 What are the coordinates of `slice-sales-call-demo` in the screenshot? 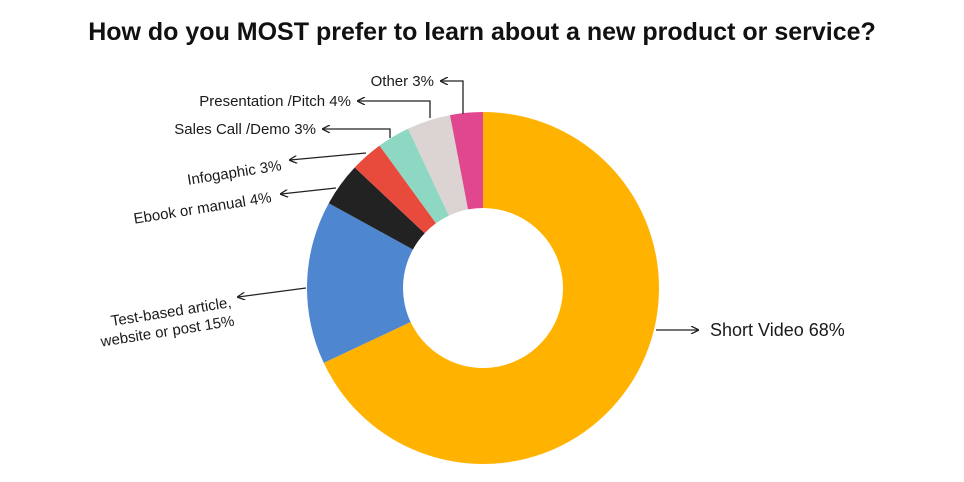 It's located at (414, 176).